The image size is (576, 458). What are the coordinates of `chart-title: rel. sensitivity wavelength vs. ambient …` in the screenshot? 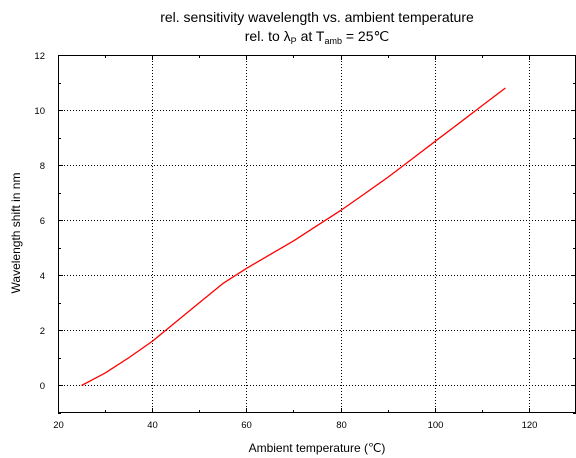 It's located at (317, 17).